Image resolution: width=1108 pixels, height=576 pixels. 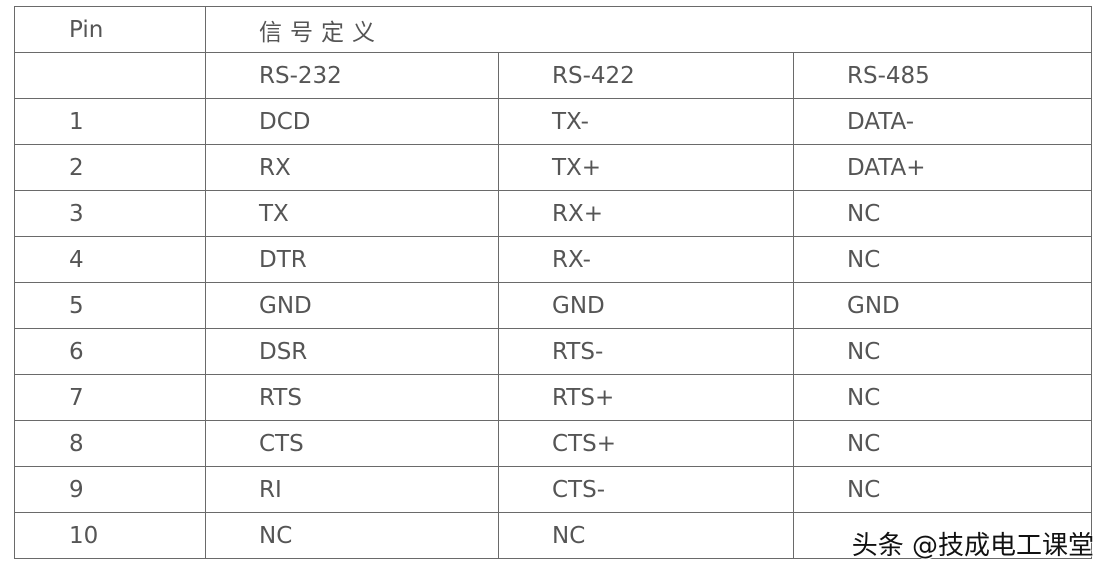 I want to click on table-row: 9 RI CTS- NC, so click(x=553, y=489).